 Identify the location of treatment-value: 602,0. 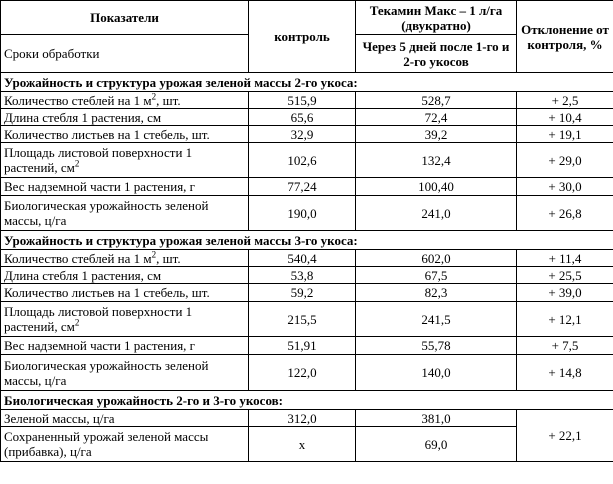
(436, 258).